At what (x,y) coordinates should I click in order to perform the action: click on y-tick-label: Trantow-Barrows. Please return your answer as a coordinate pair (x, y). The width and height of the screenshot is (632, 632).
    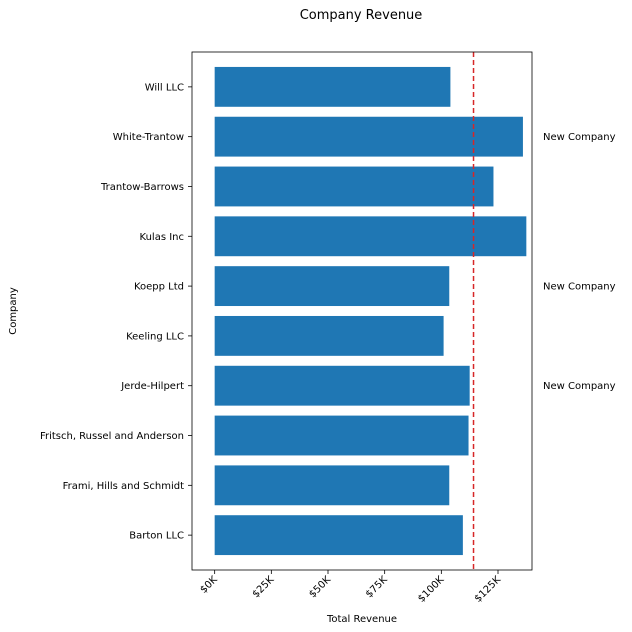
    Looking at the image, I should click on (142, 187).